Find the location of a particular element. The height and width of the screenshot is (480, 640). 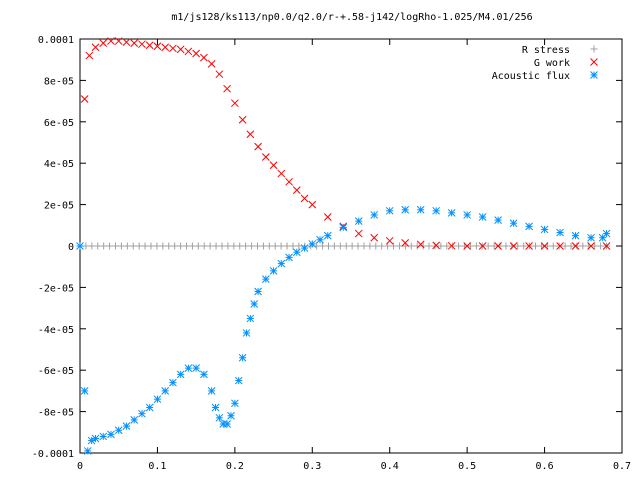

y-tick-label: 0.0001 is located at coordinates (56, 40).